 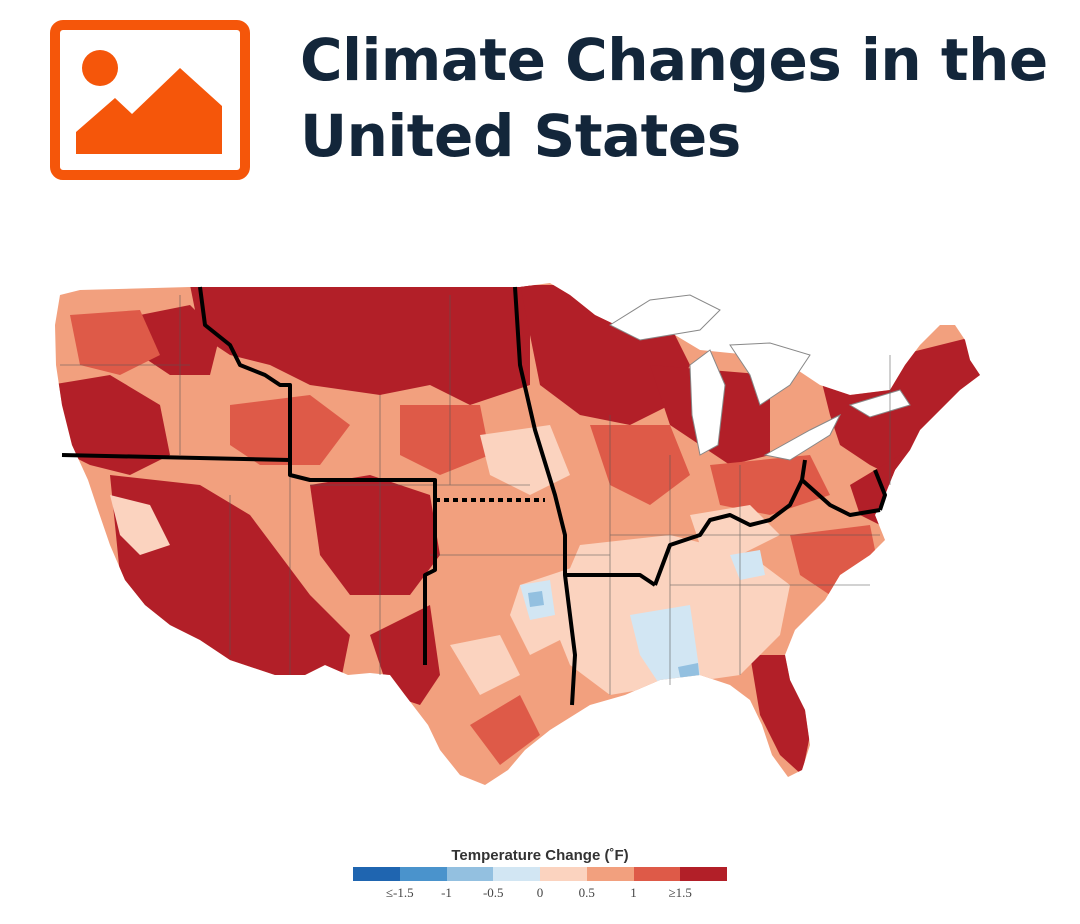 What do you see at coordinates (674, 98) in the screenshot?
I see `page-title: Climate Changes in the United States` at bounding box center [674, 98].